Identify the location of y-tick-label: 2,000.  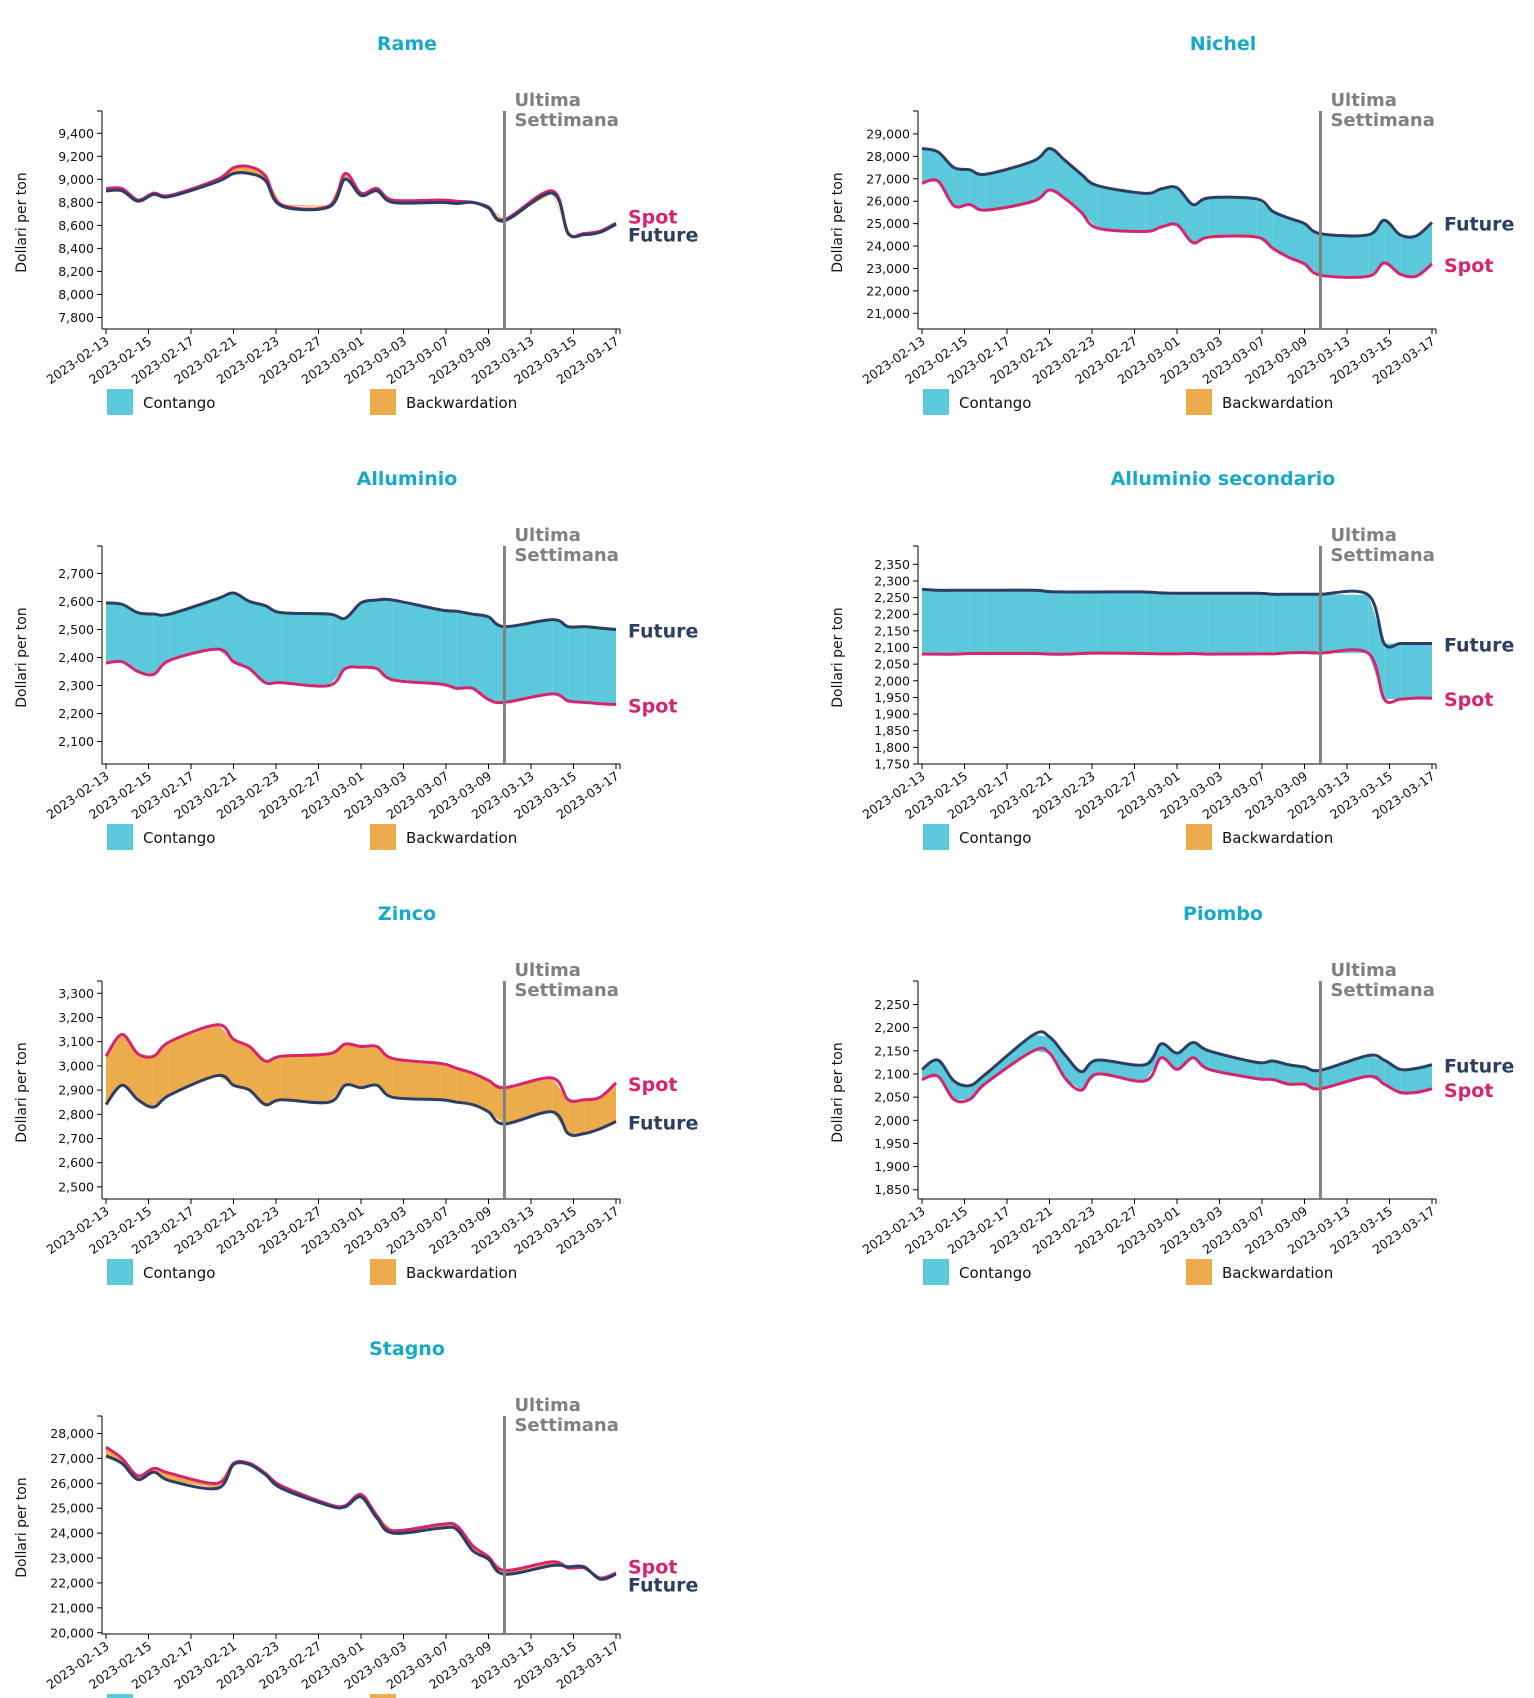
(892, 1120).